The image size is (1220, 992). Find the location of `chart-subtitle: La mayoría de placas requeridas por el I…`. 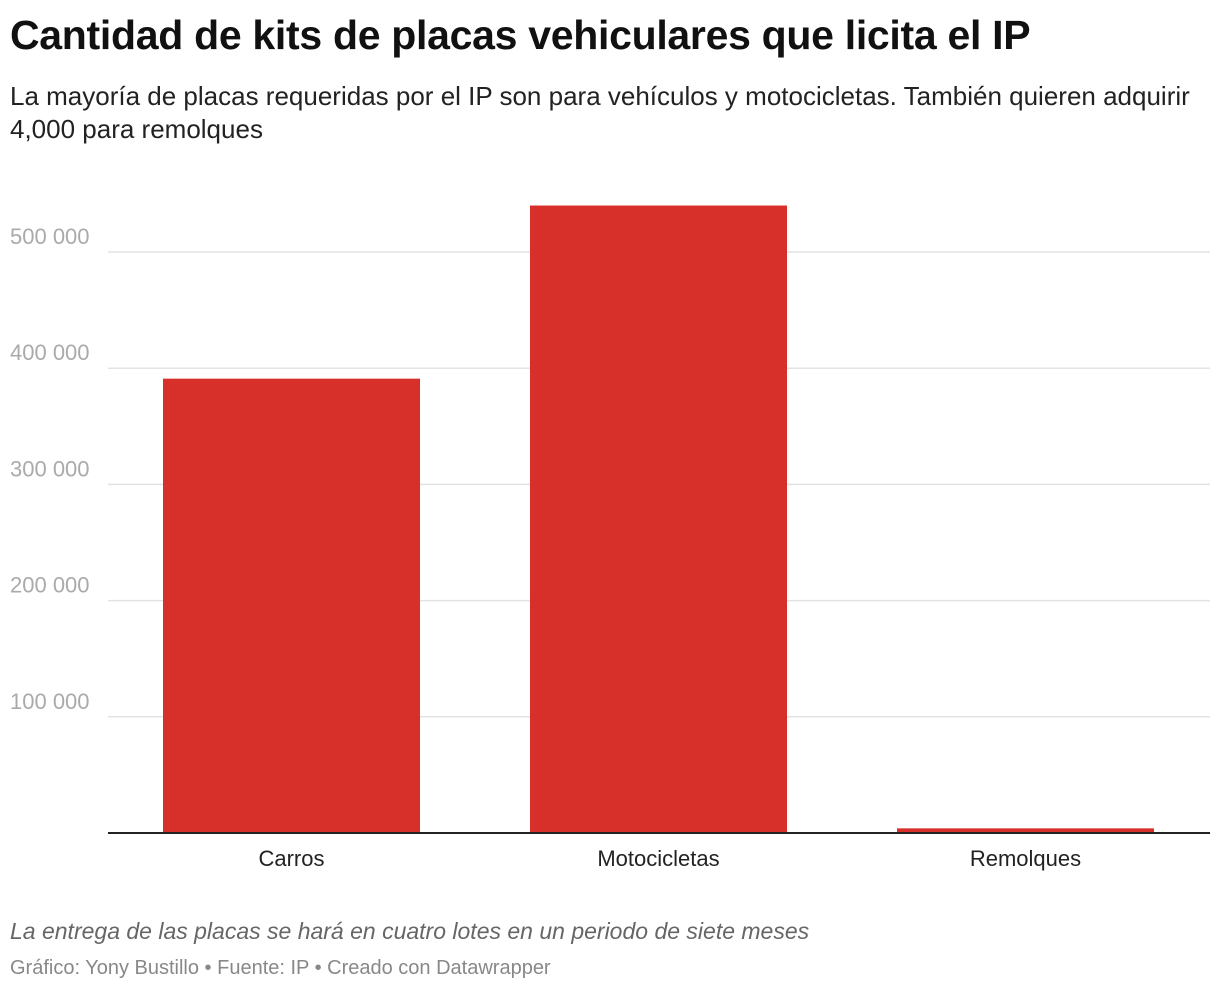

chart-subtitle: La mayoría de placas requeridas por el I… is located at coordinates (600, 112).